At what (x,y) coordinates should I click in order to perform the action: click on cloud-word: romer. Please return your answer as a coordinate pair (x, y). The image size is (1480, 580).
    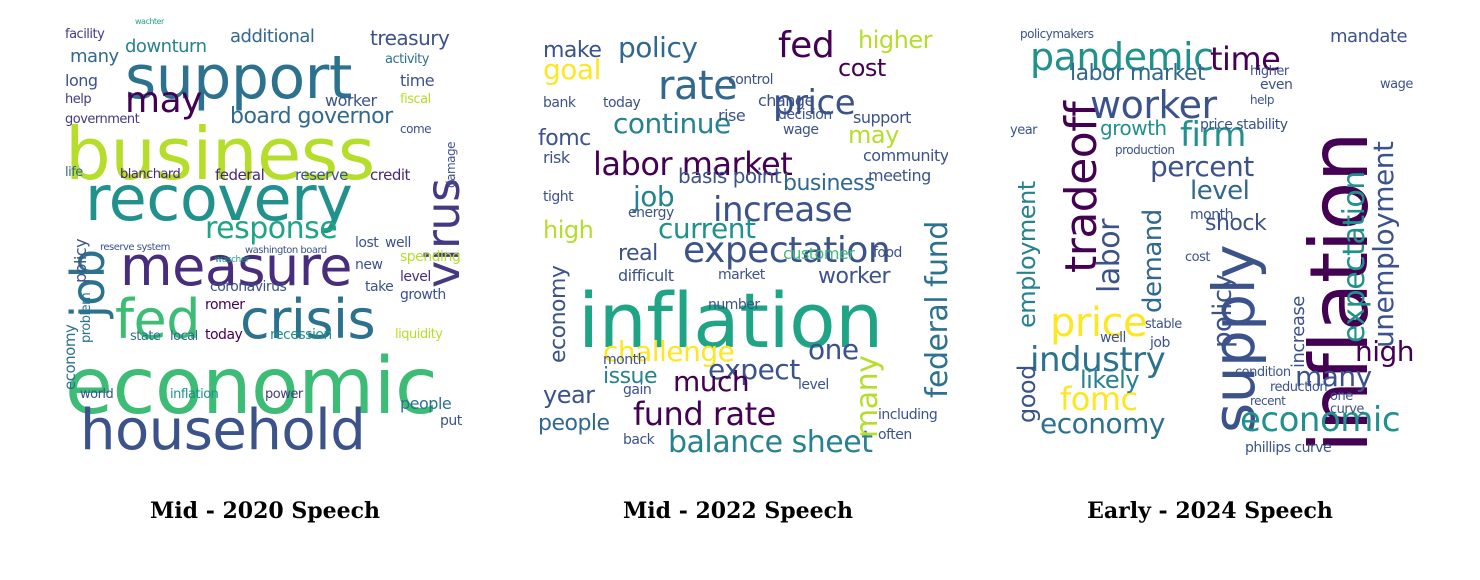
    Looking at the image, I should click on (225, 305).